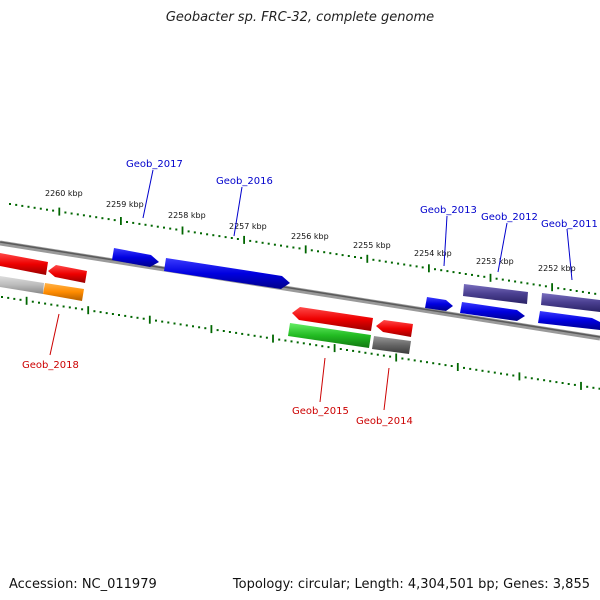 The width and height of the screenshot is (600, 600). Describe the element at coordinates (329, 335) in the screenshot. I see `gene-block-green` at that location.